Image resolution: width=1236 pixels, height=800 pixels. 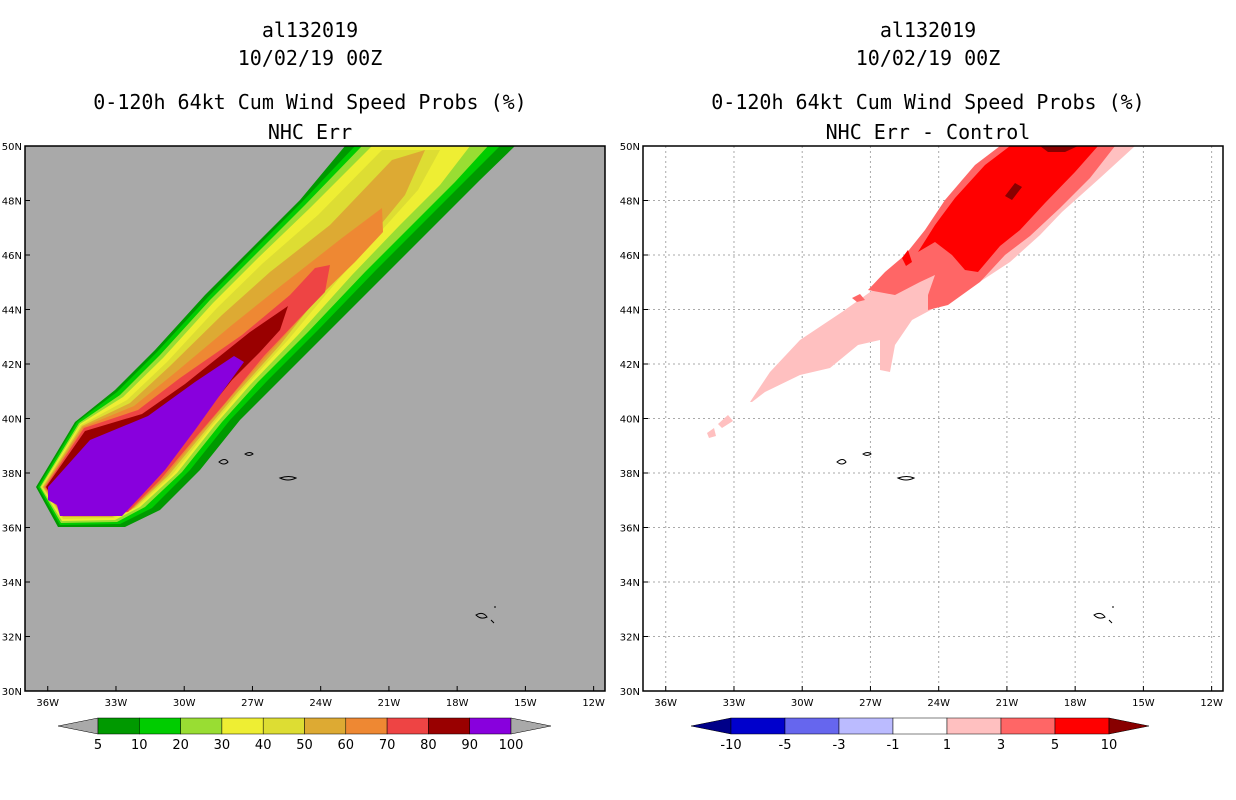 I want to click on colorbar-label: -10, so click(x=730, y=745).